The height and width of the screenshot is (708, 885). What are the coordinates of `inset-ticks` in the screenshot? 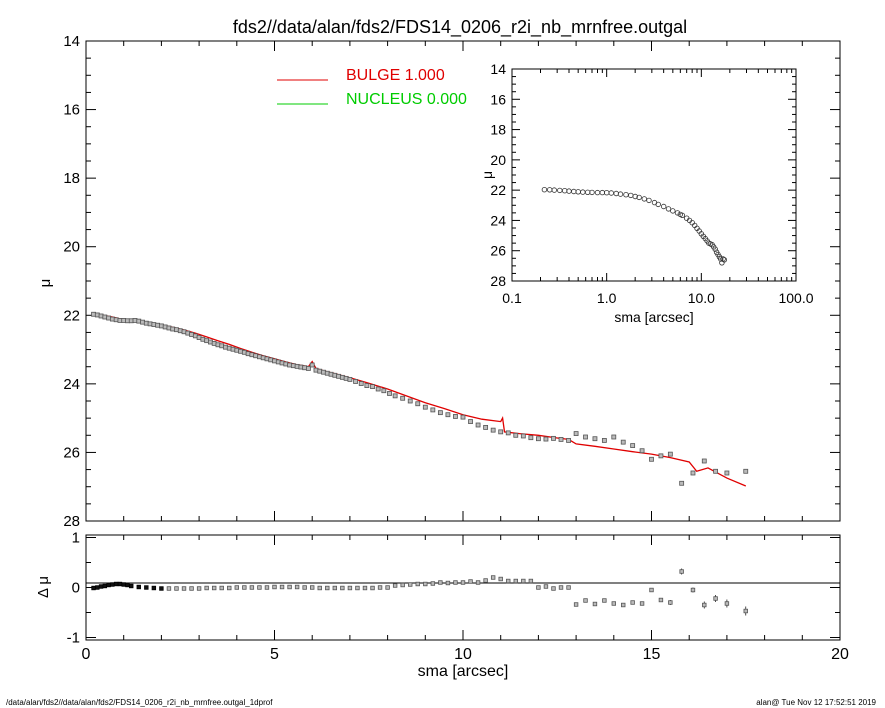 It's located at (654, 175).